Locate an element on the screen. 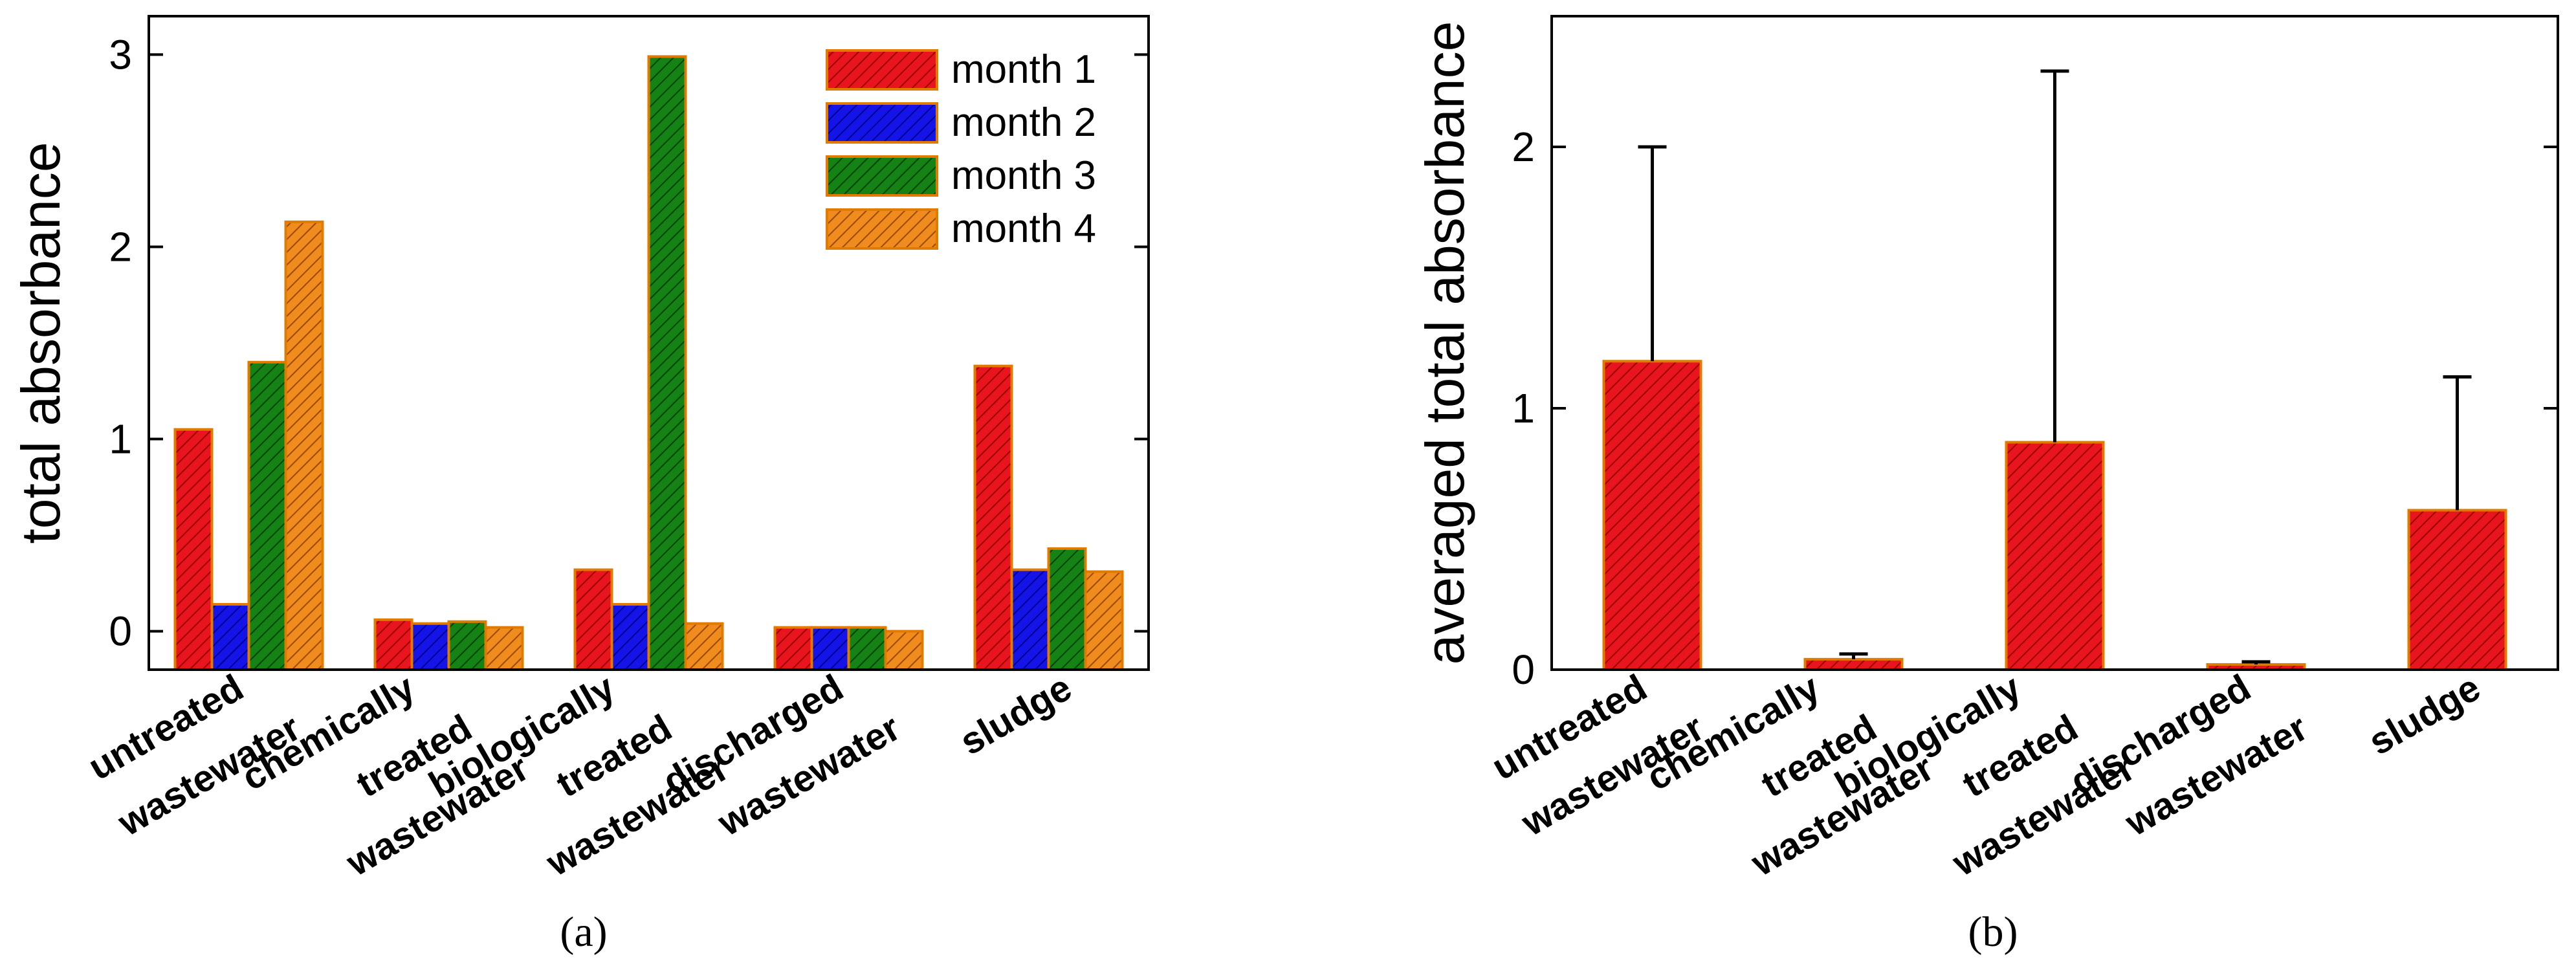  legend-label-month-4: month 4 is located at coordinates (1023, 228).